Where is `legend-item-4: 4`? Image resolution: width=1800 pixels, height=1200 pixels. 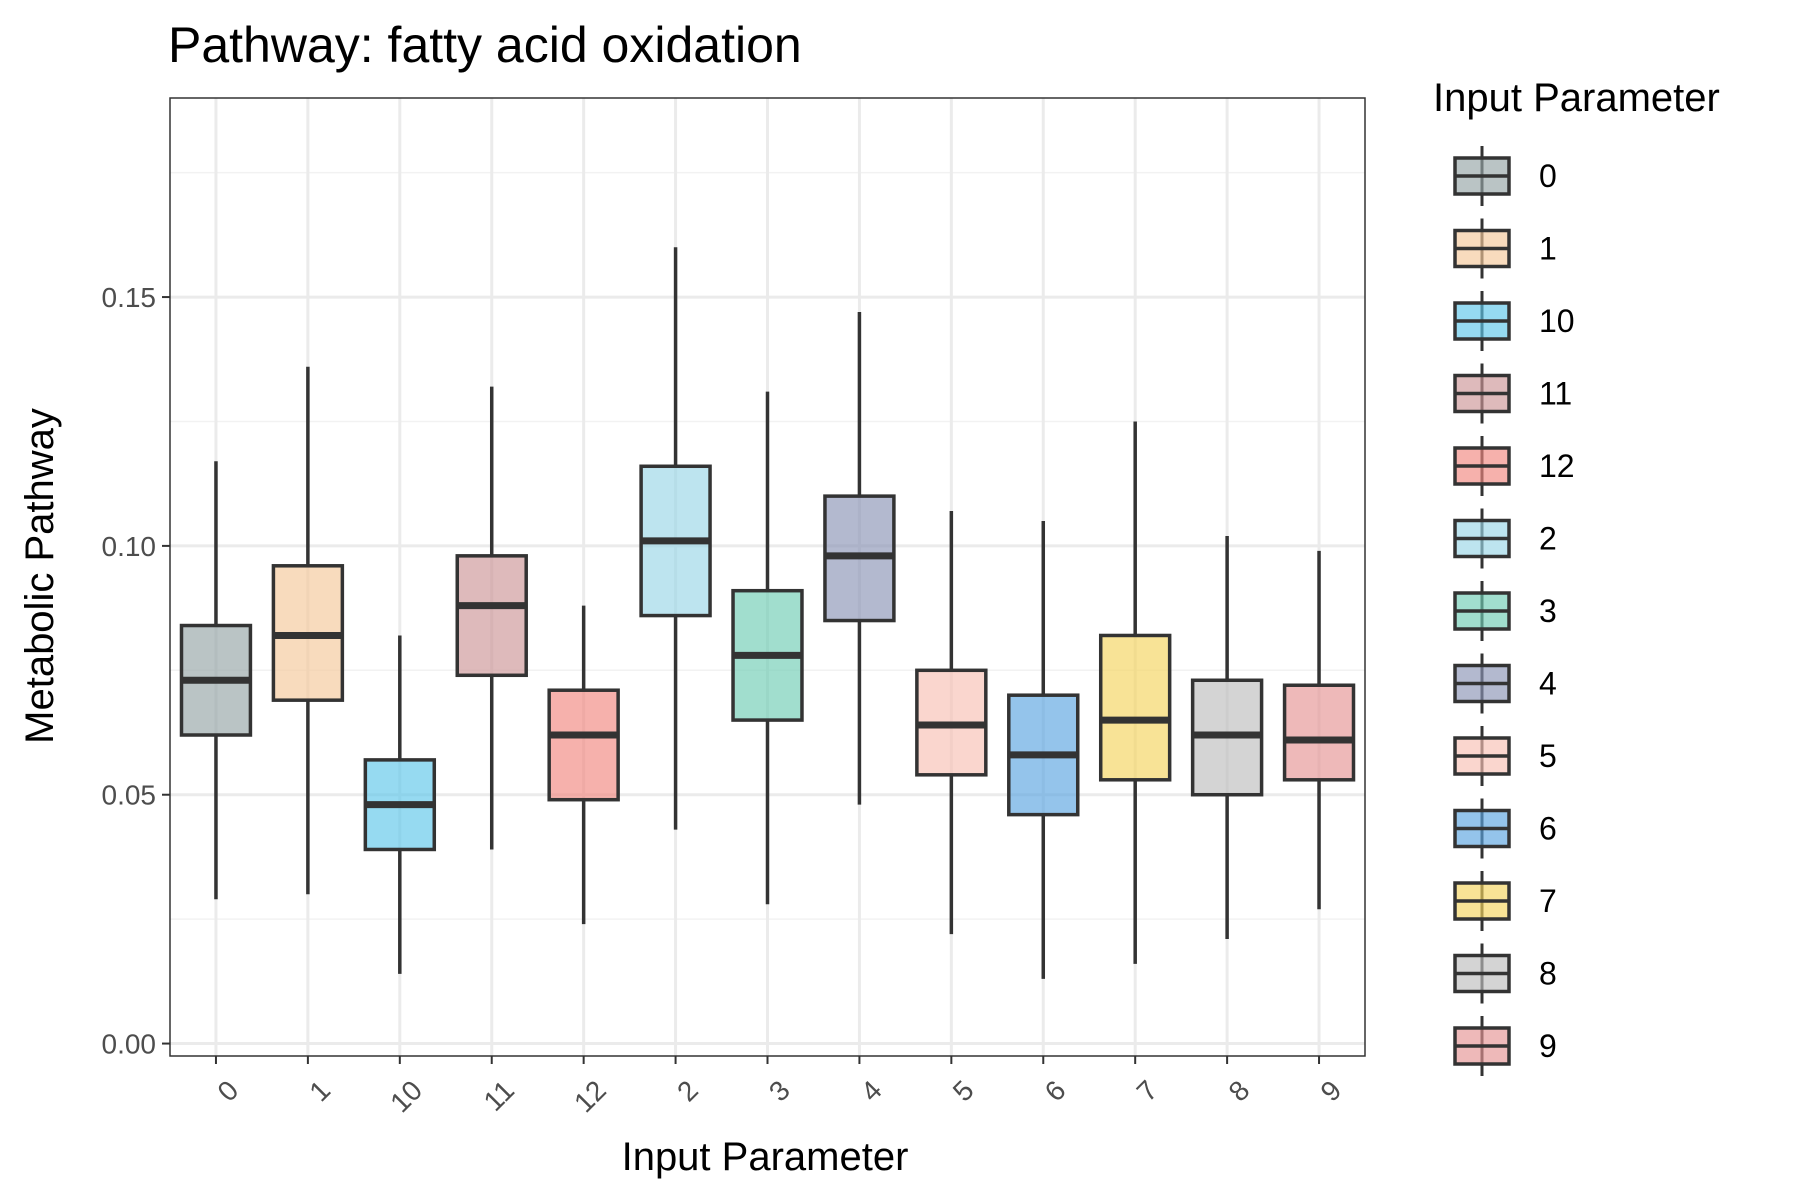 legend-item-4: 4 is located at coordinates (1505, 683).